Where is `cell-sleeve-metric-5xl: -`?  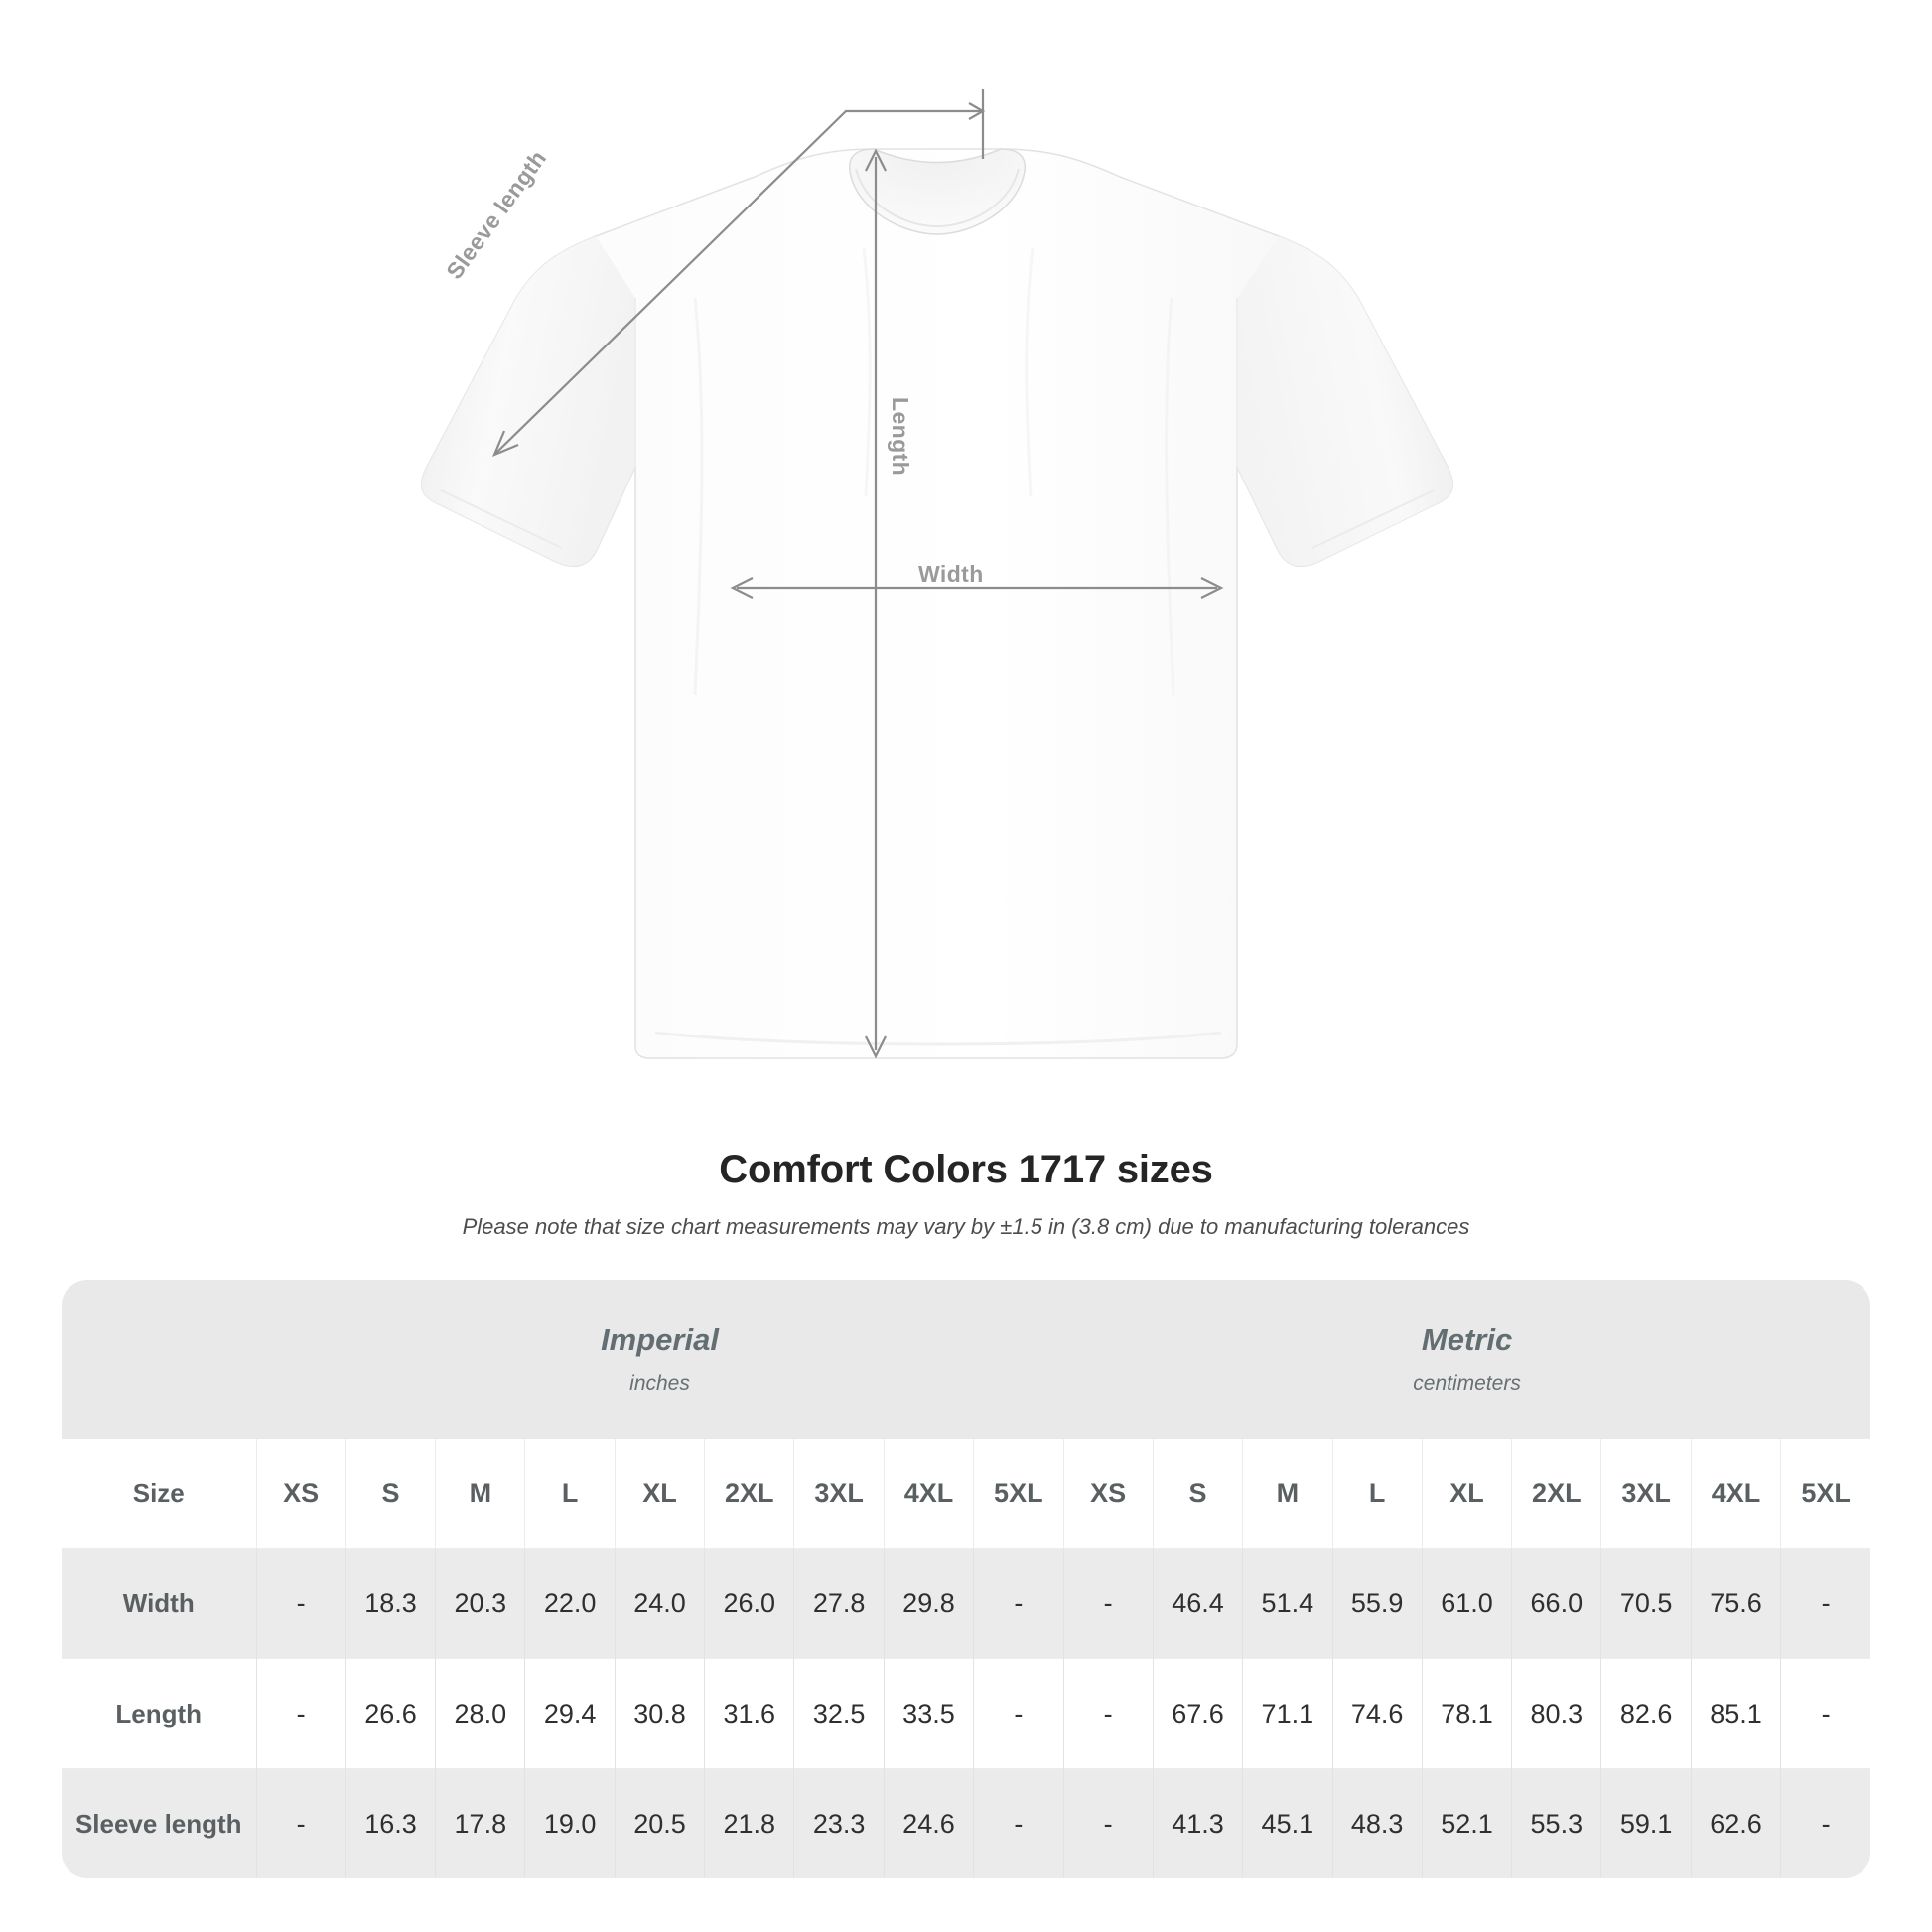 cell-sleeve-metric-5xl: - is located at coordinates (1825, 1823).